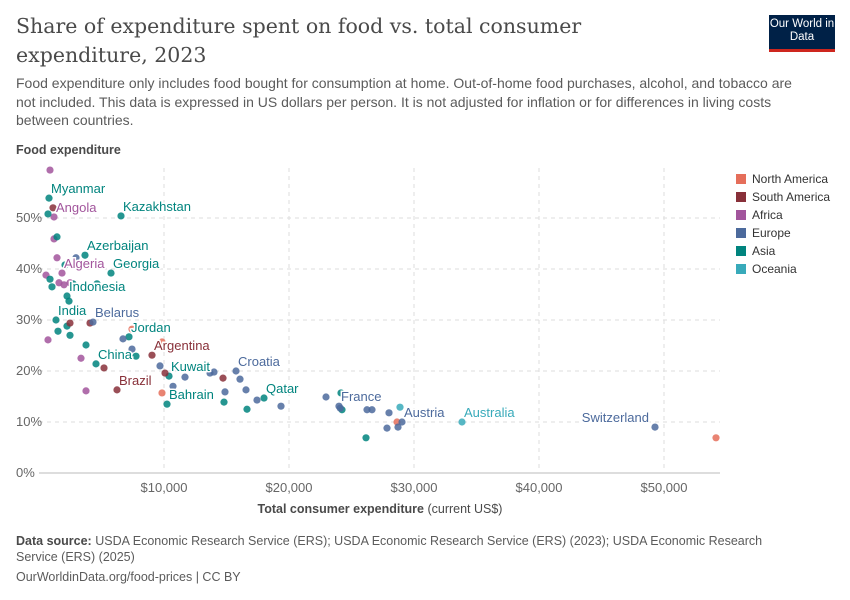 This screenshot has height=600, width=850. I want to click on point-label: Azerbaijan, so click(117, 245).